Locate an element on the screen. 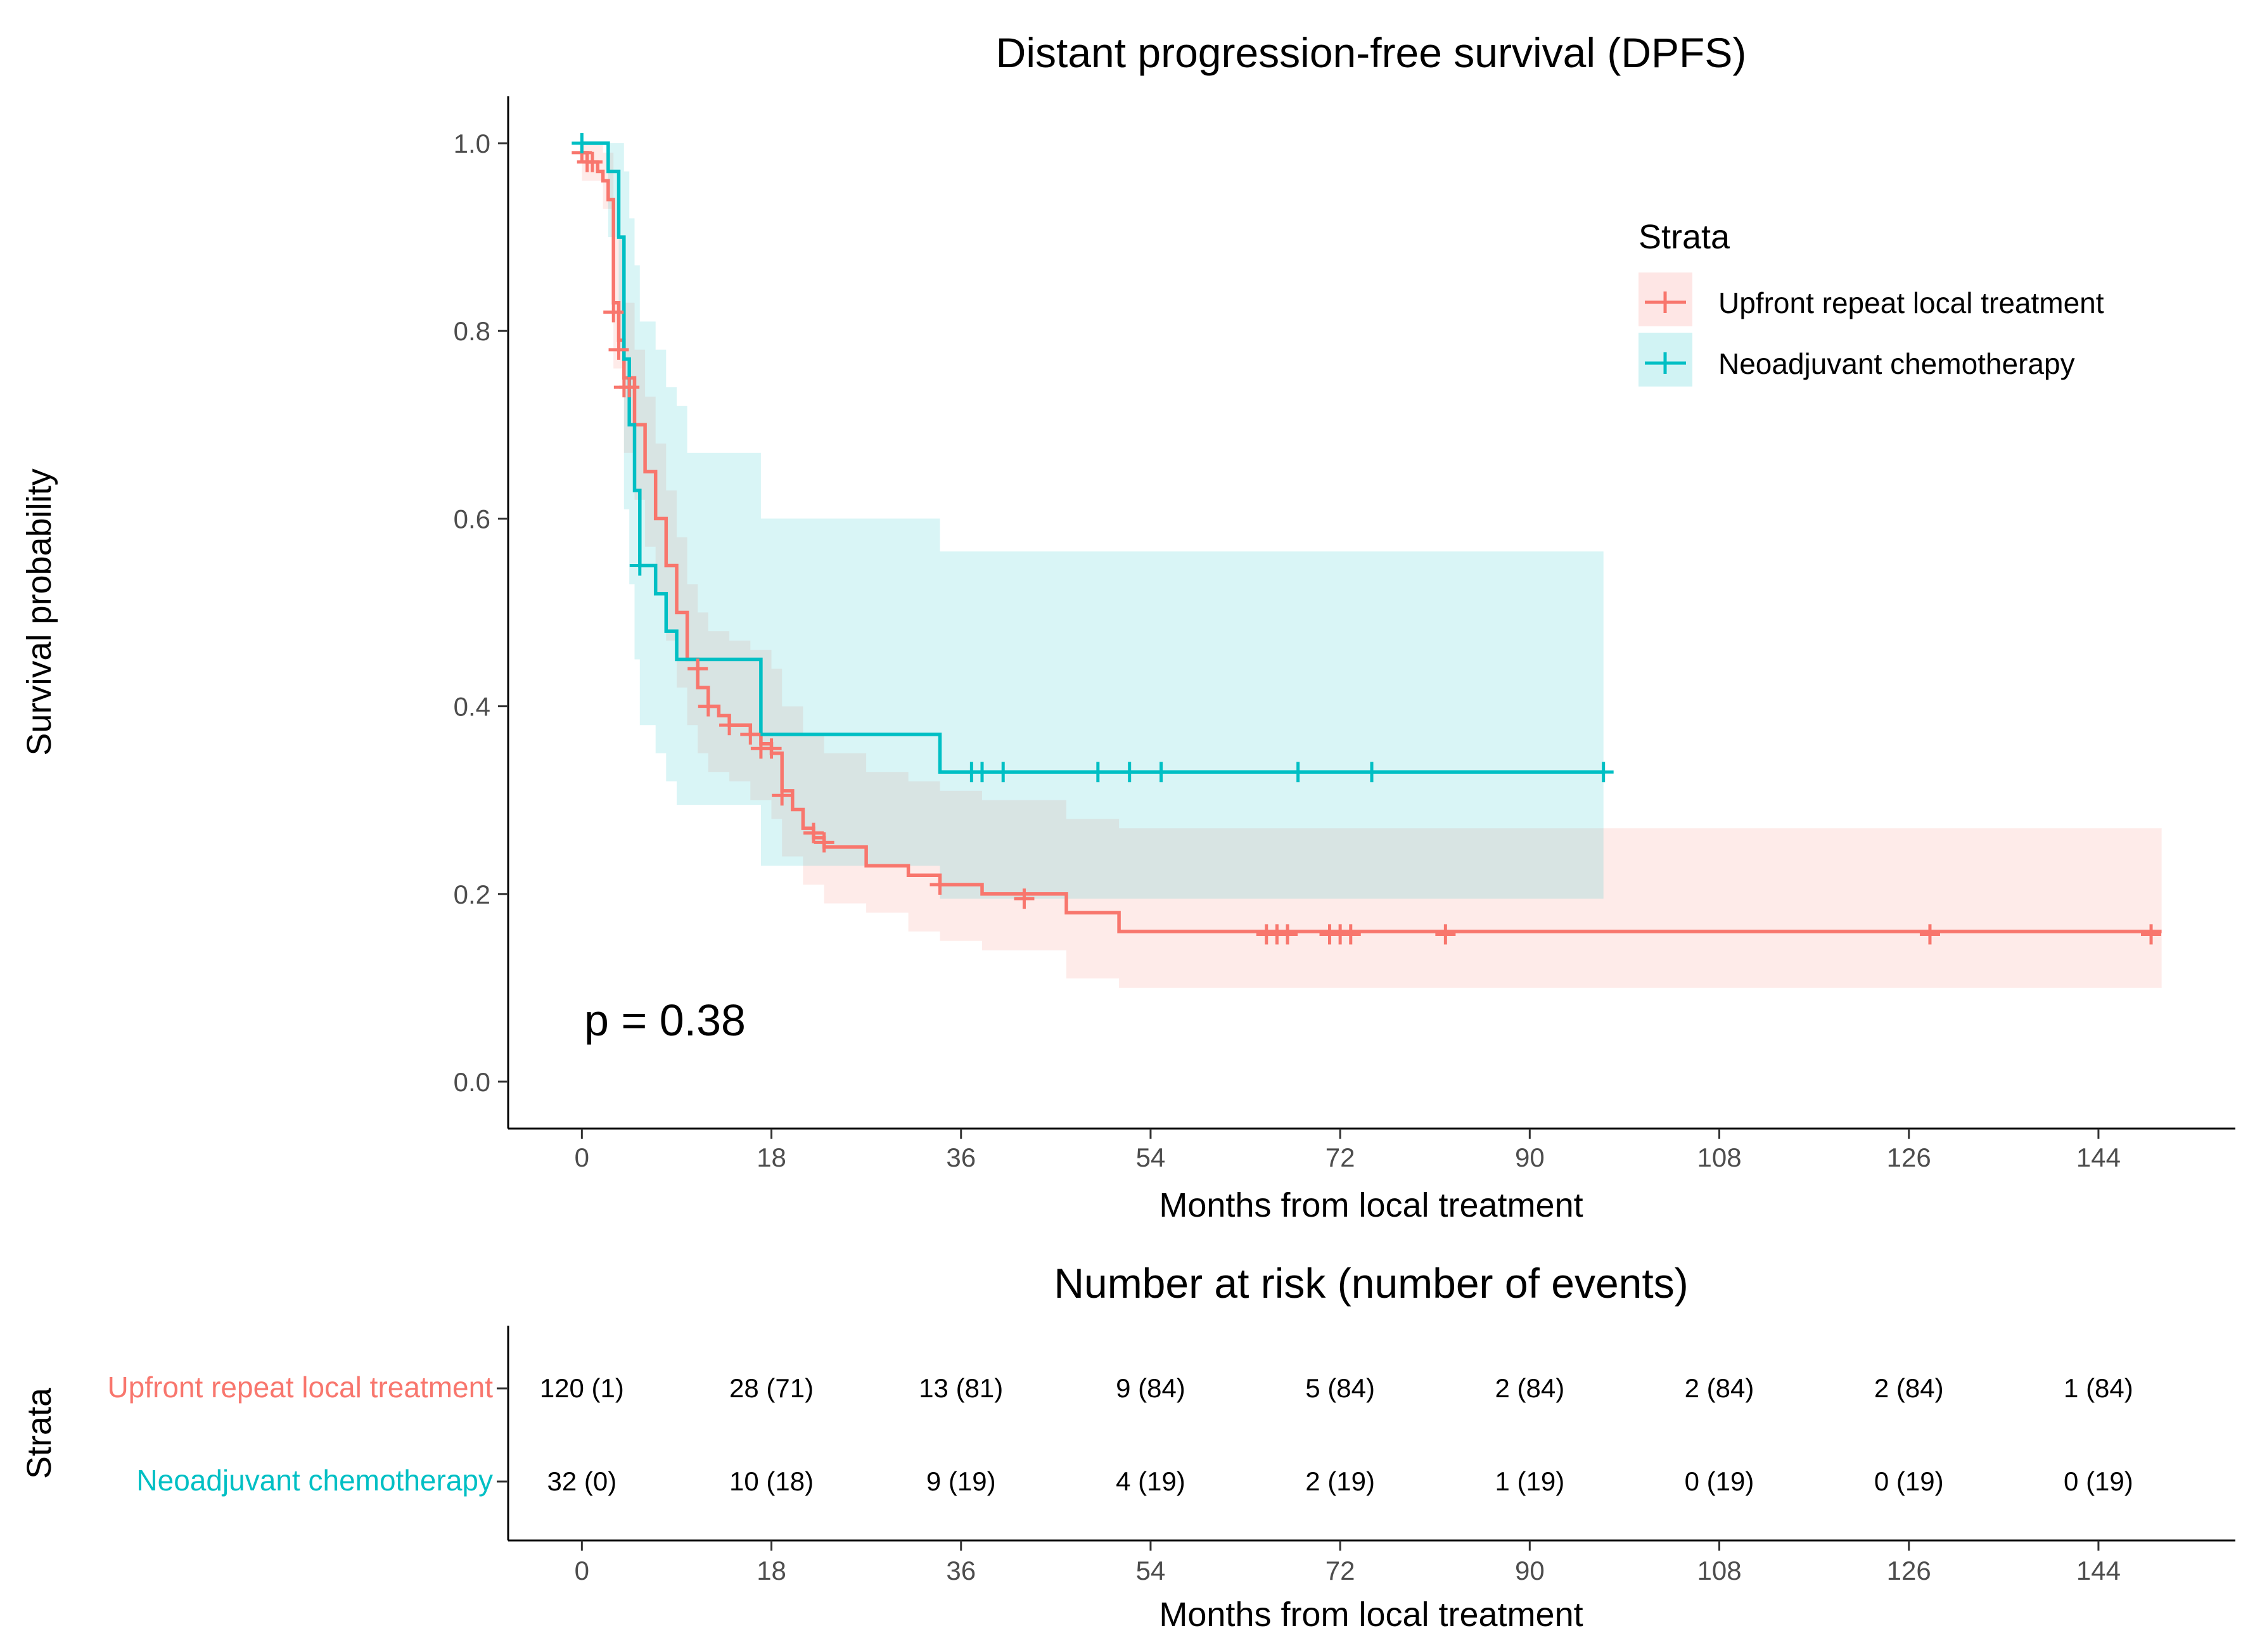  legend-item-neoadjuvant: Neoadjuvant chemotherapy is located at coordinates (1896, 363).